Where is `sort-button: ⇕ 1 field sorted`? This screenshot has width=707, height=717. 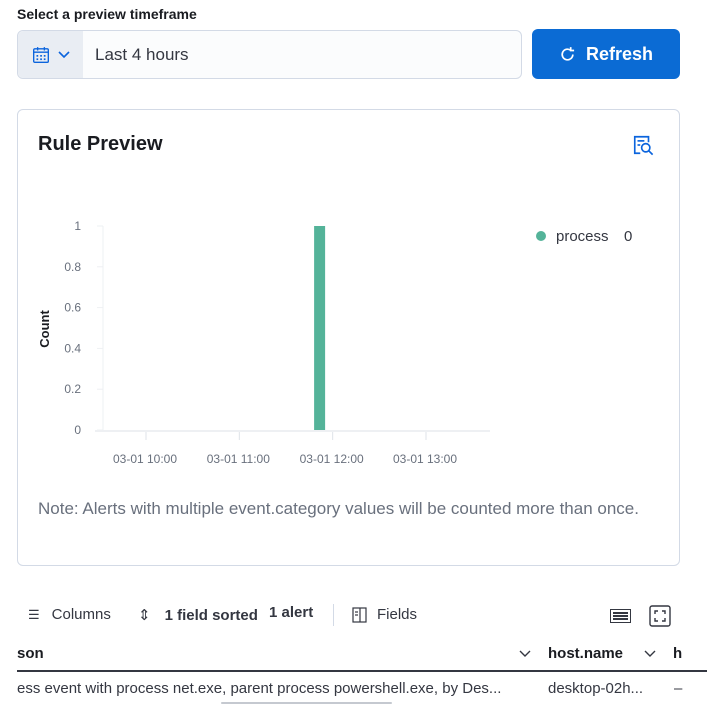
sort-button: ⇕ 1 field sorted is located at coordinates (198, 615).